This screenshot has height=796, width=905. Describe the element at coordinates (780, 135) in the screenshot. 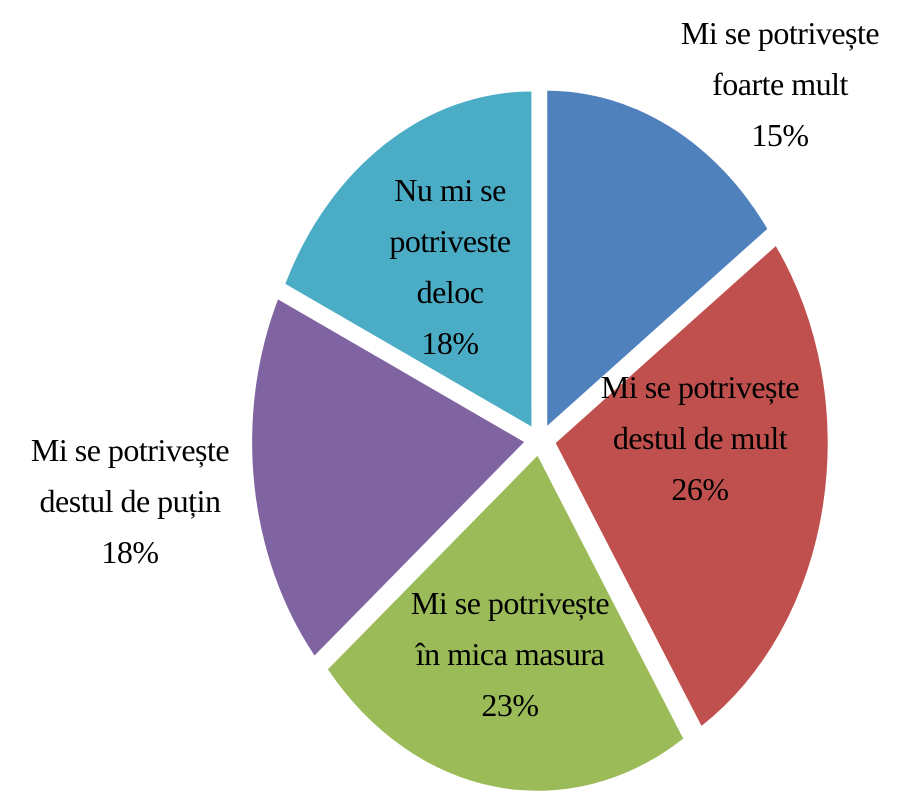

I see `value-label: 15%` at that location.